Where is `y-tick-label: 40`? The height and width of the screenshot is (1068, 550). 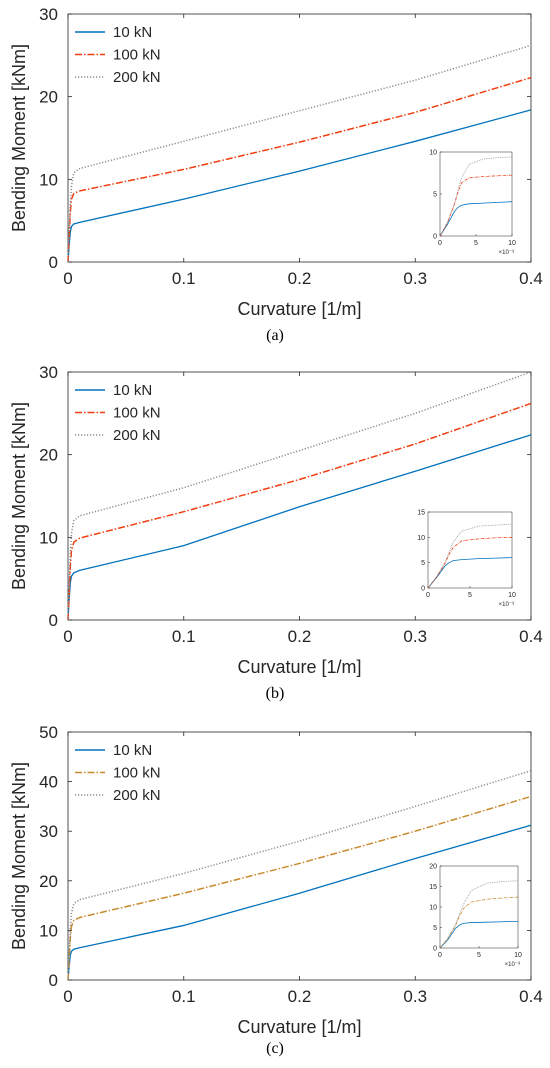
y-tick-label: 40 is located at coordinates (48, 782).